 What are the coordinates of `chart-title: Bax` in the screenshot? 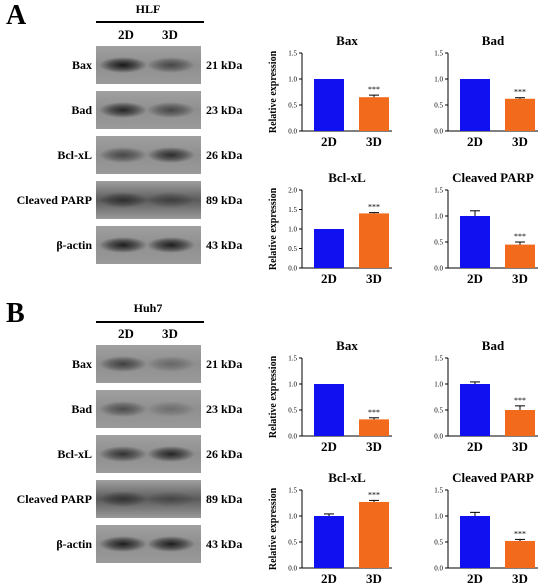 It's located at (347, 40).